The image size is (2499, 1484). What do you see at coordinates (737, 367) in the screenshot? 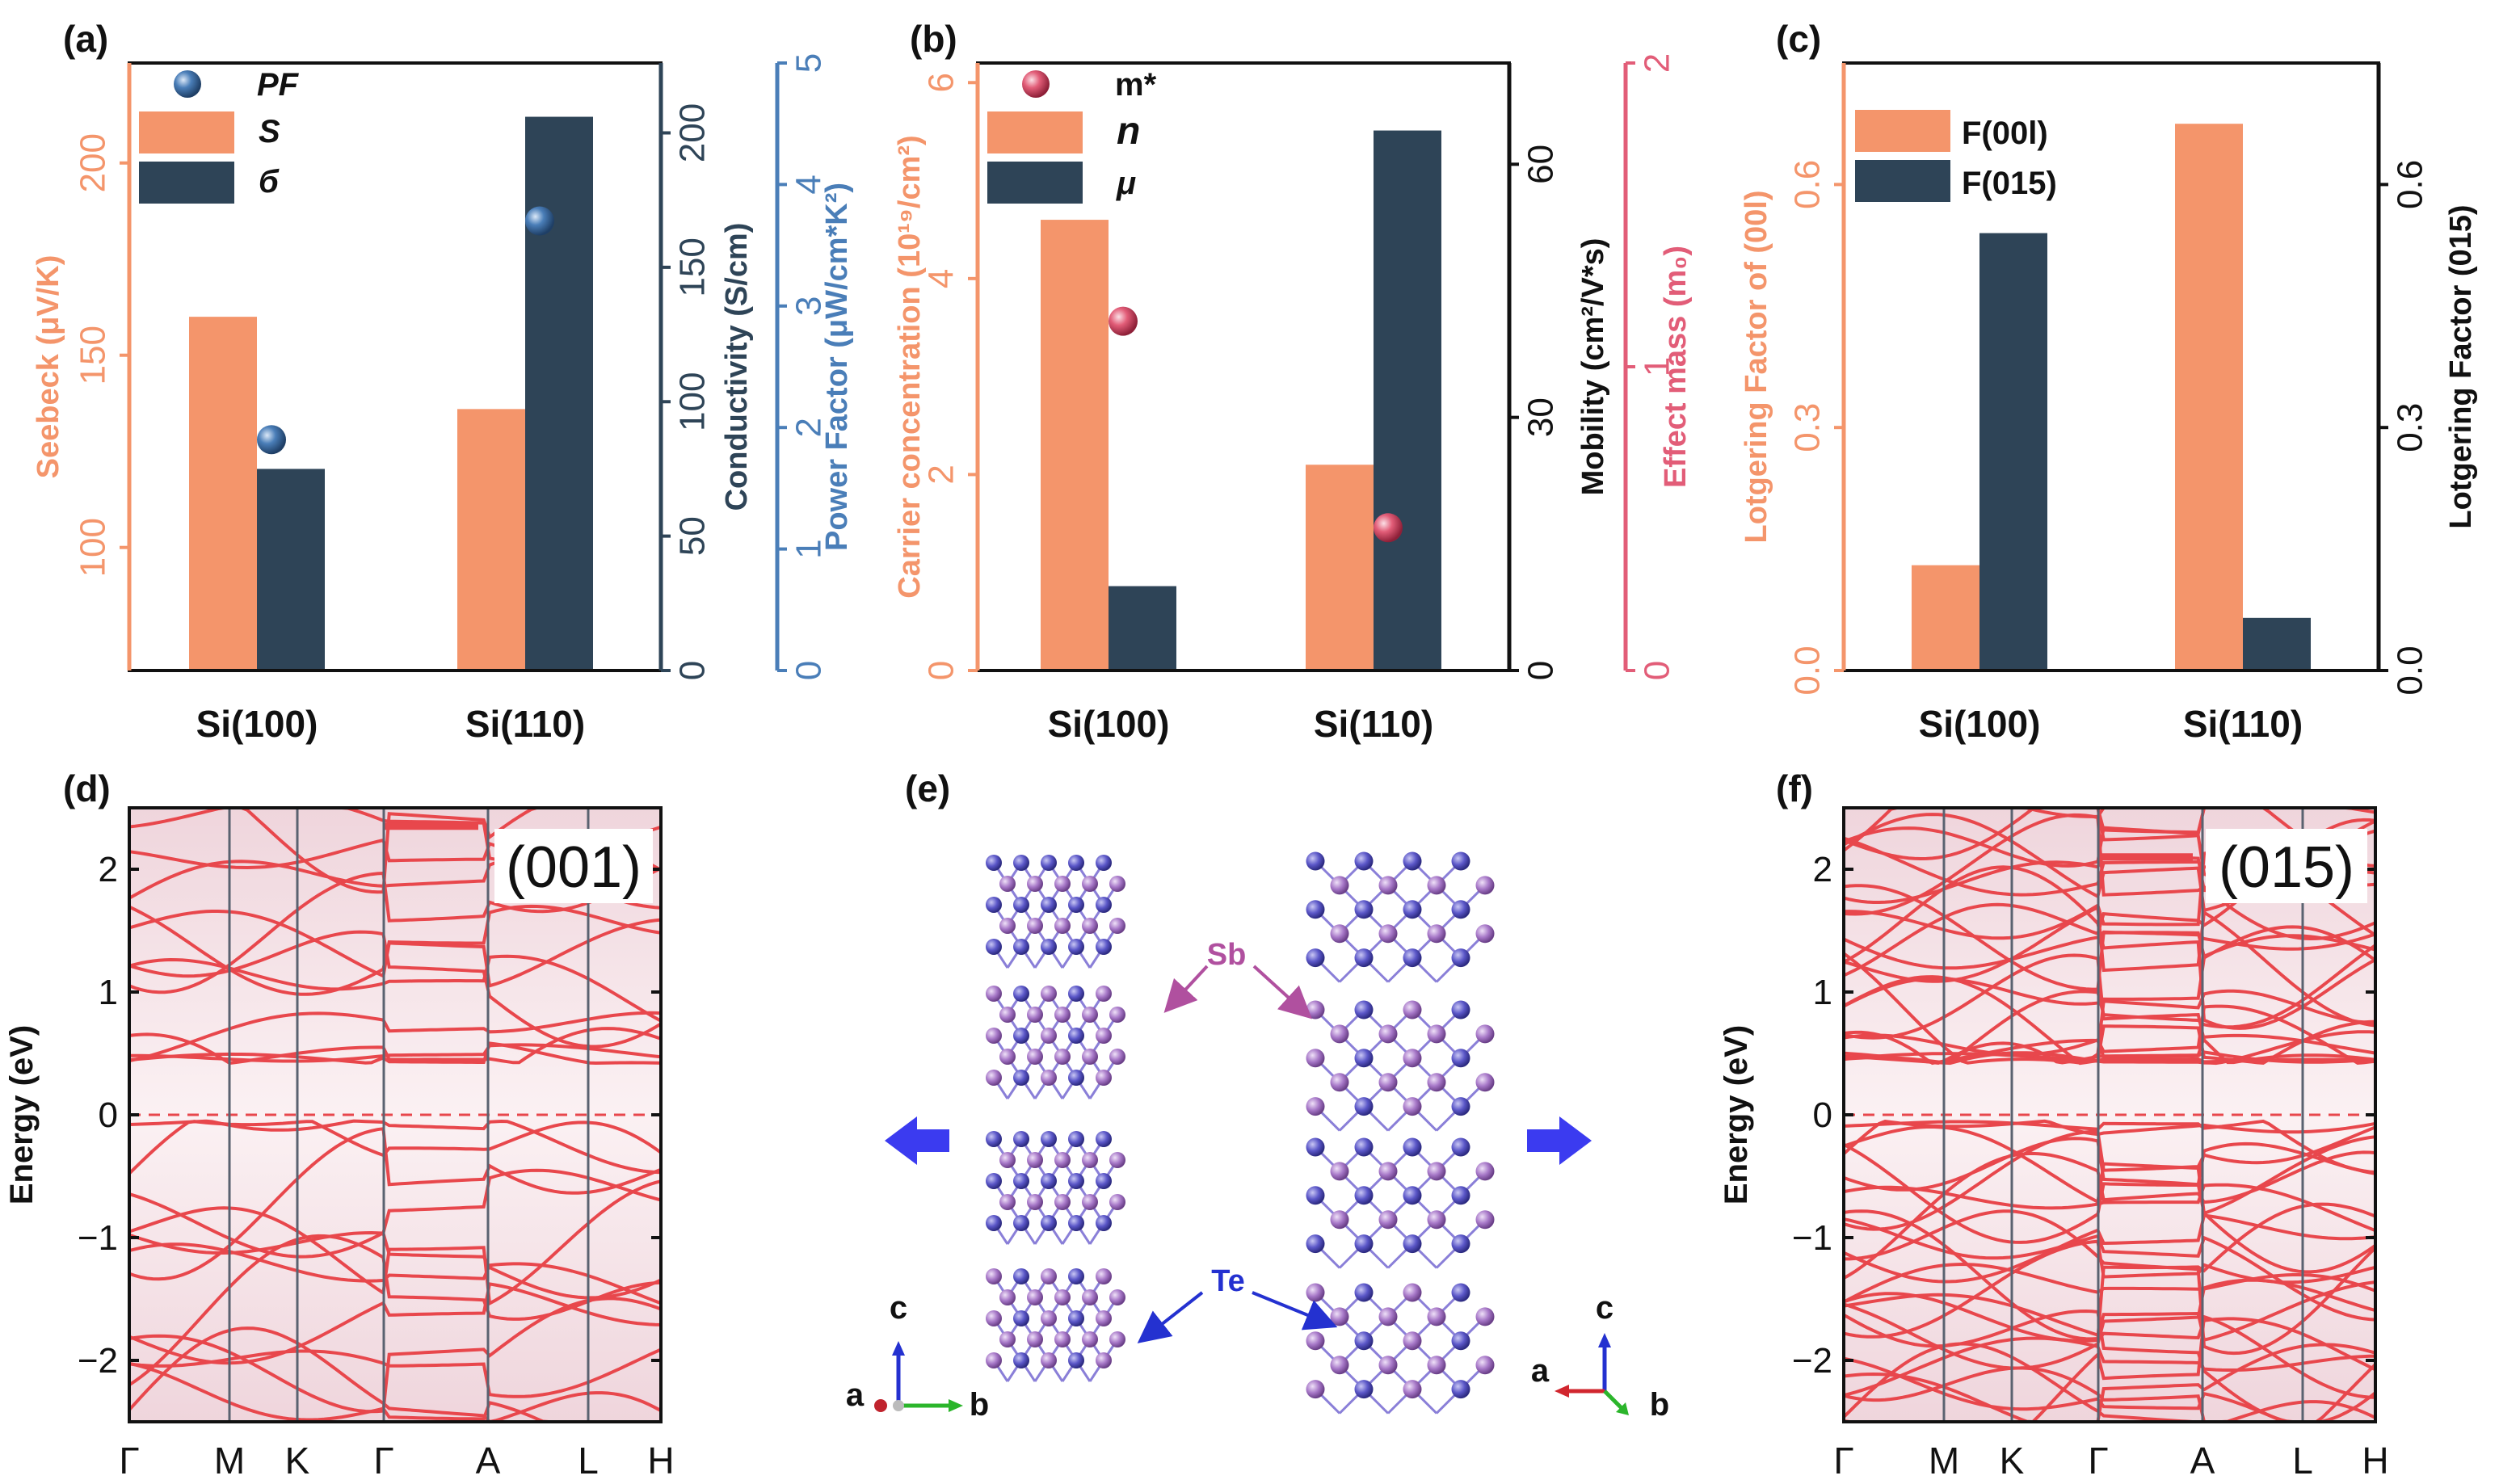
I see `panel-a-right1-title: Conductivity (S/cm)` at bounding box center [737, 367].